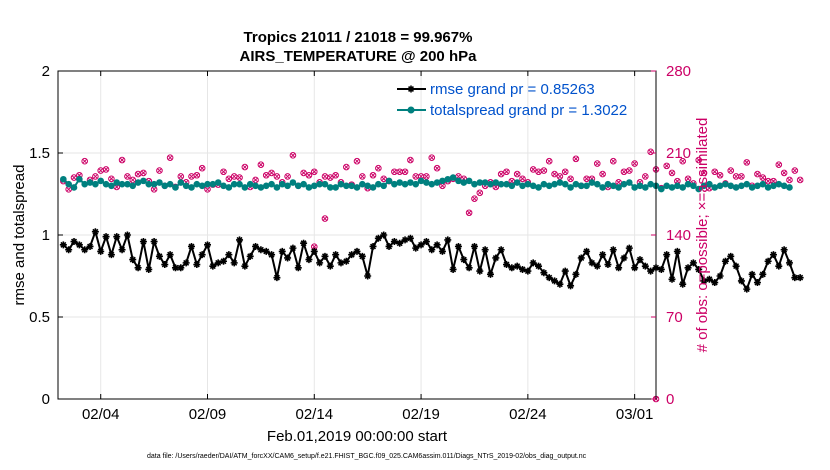 Image resolution: width=830 pixels, height=470 pixels. I want to click on legend-rmse-star, so click(411, 89).